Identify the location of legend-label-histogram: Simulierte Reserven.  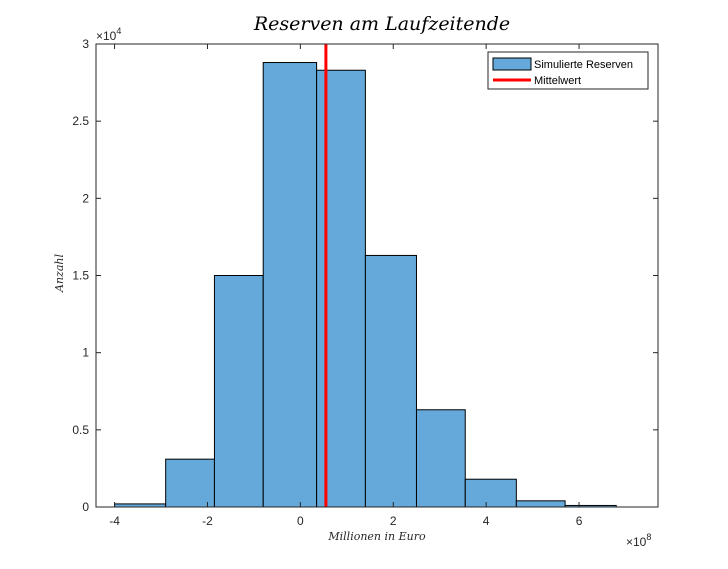
(583, 65).